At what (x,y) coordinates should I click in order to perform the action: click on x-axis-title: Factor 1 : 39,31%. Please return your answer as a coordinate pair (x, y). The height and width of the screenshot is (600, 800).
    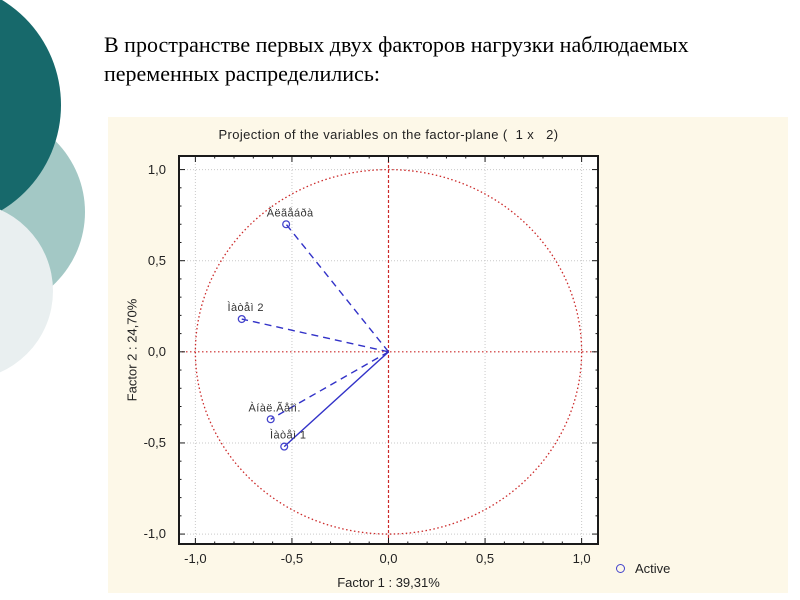
    Looking at the image, I should click on (388, 582).